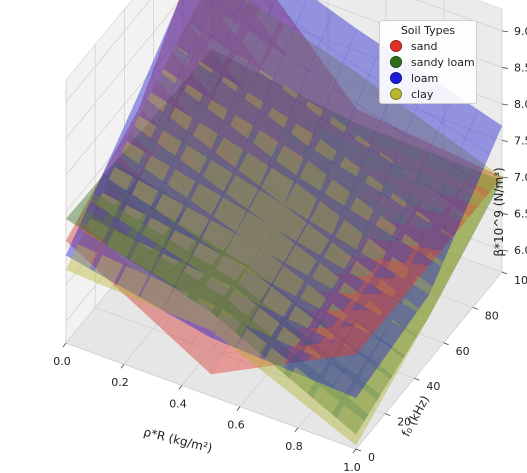  I want to click on z-tick-mark, so click(505, 104).